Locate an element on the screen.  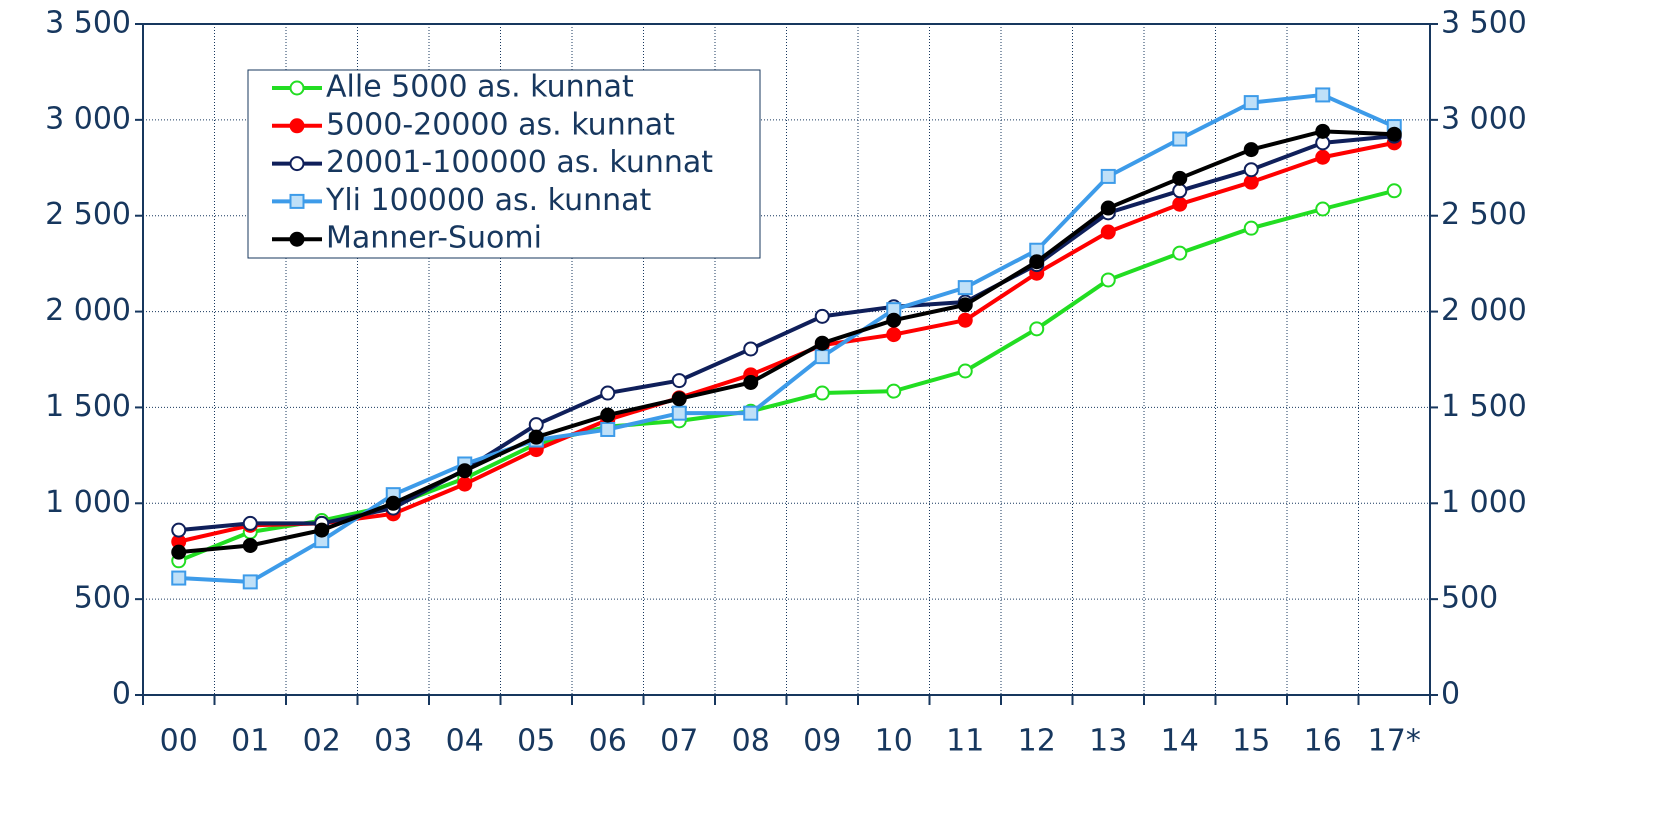
x-tick-label: 08 is located at coordinates (751, 741).